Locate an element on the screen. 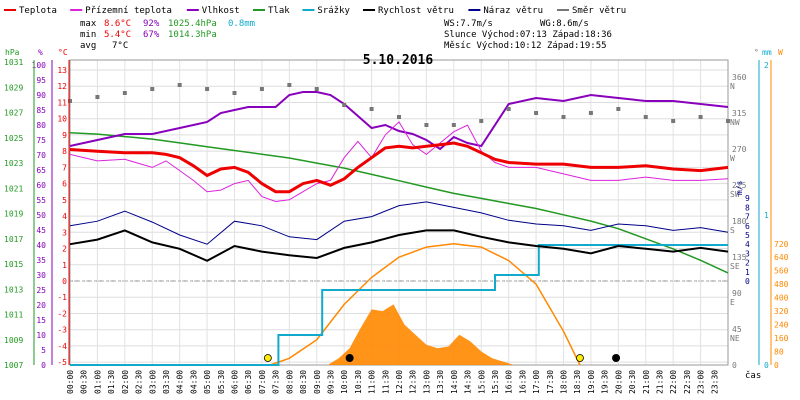 The width and height of the screenshot is (800, 400). x-tick-label: 17:00 is located at coordinates (536, 382).